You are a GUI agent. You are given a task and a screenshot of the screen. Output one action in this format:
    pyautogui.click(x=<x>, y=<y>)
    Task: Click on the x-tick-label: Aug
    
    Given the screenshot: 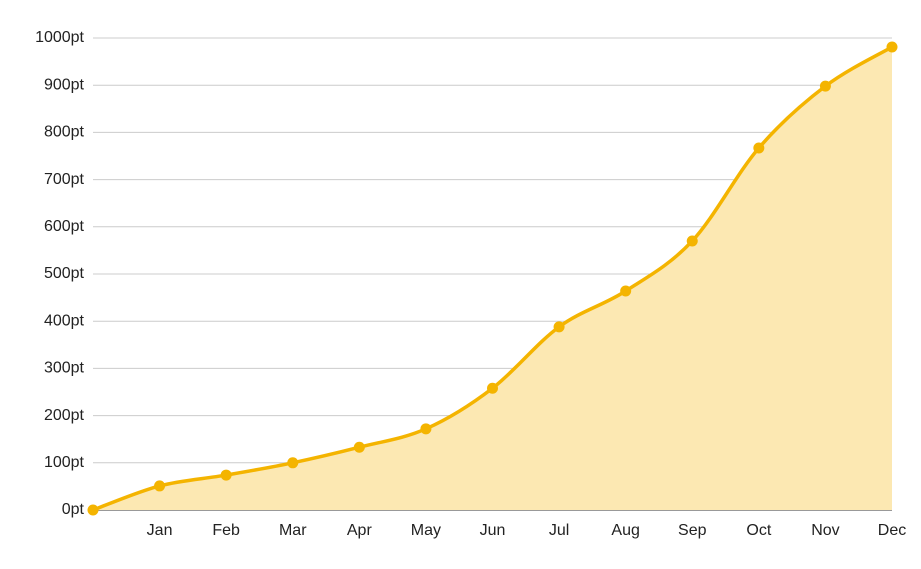 What is the action you would take?
    pyautogui.click(x=625, y=530)
    